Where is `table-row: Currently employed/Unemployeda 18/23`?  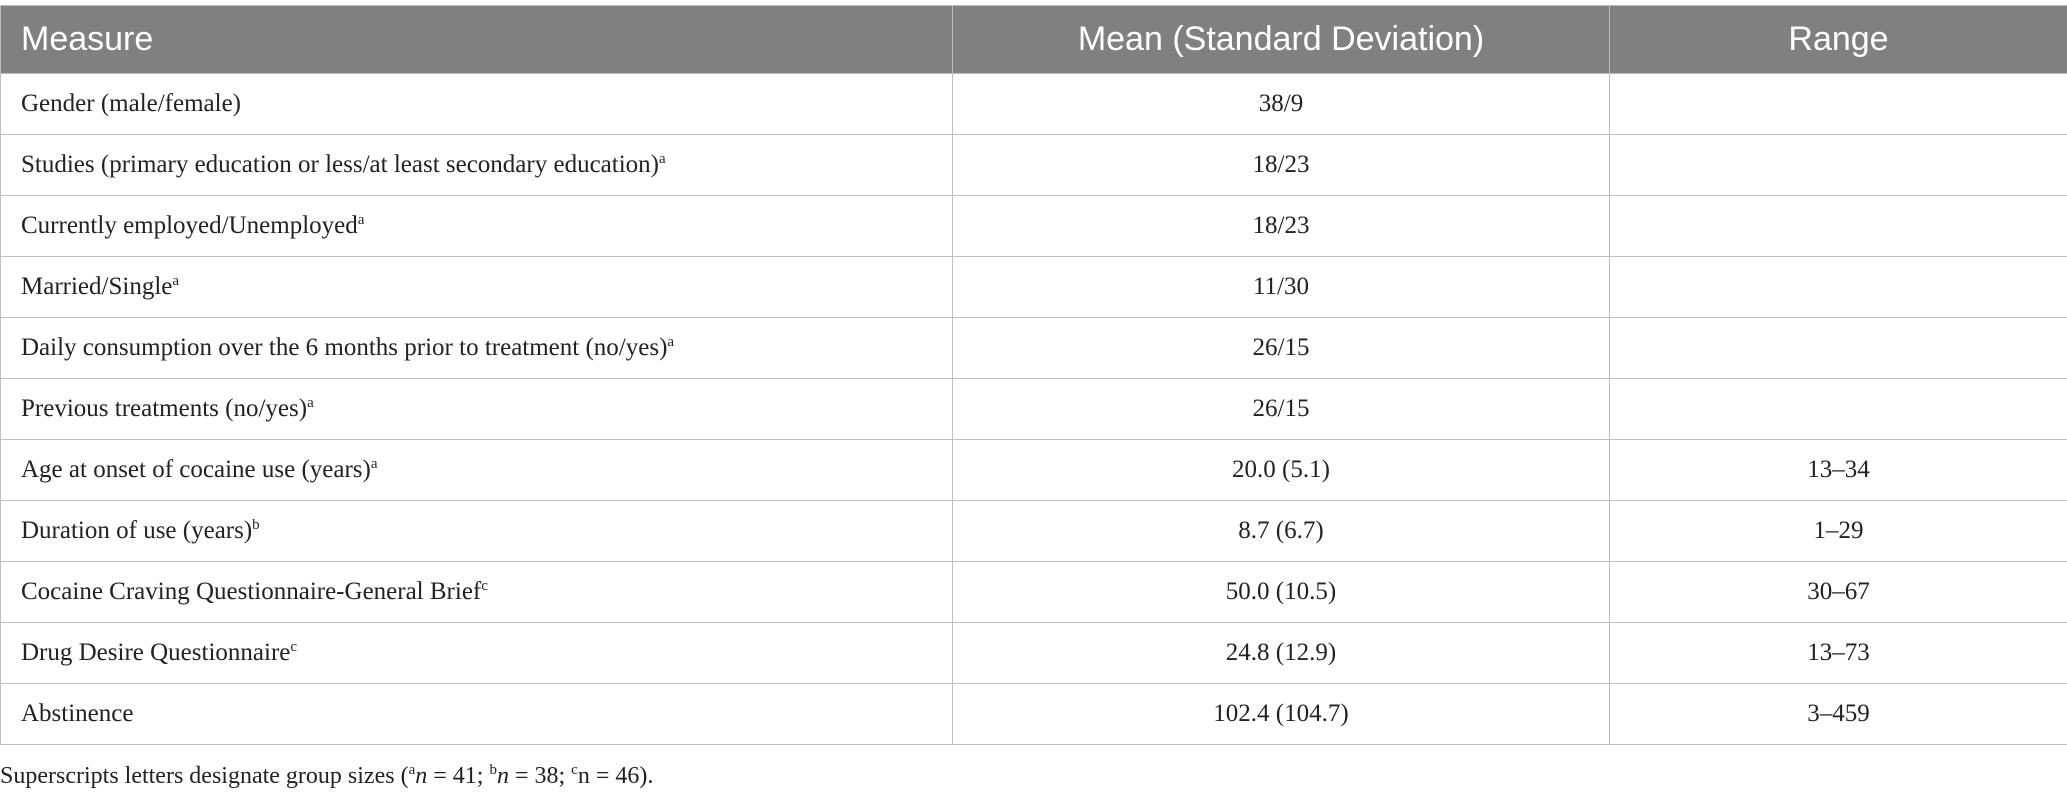 table-row: Currently employed/Unemployeda 18/23 is located at coordinates (1033, 226).